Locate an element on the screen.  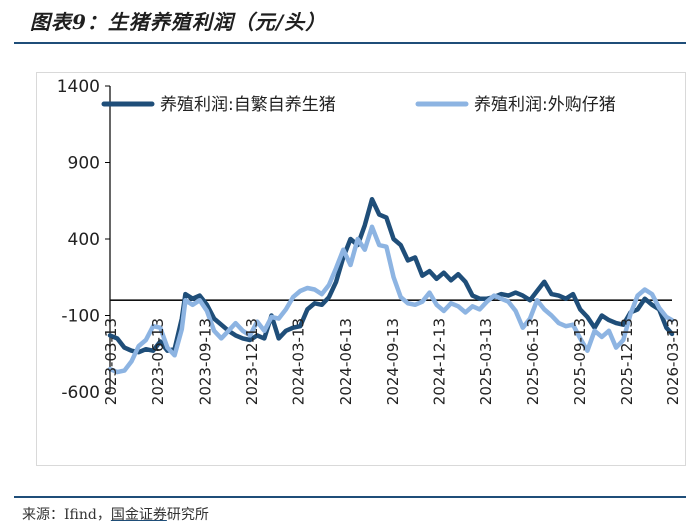
x-tick-label-4: 2024-03-13 is located at coordinates (299, 361).